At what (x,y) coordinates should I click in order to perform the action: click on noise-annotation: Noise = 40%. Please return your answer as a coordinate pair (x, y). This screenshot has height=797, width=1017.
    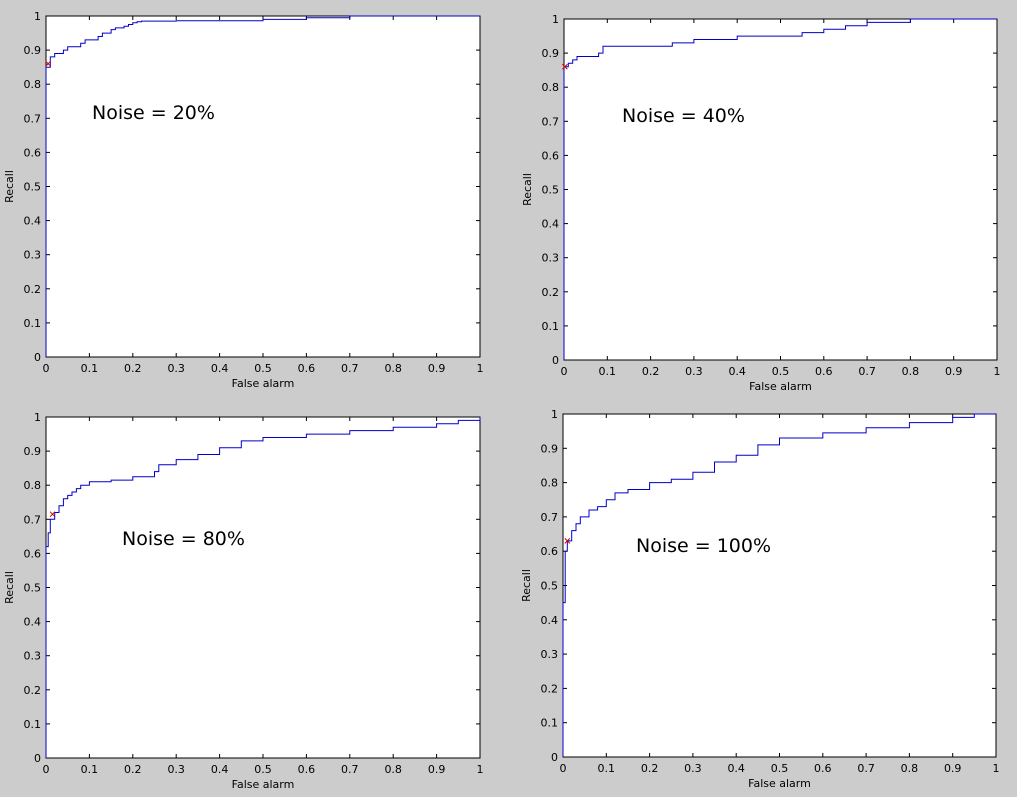
    Looking at the image, I should click on (683, 116).